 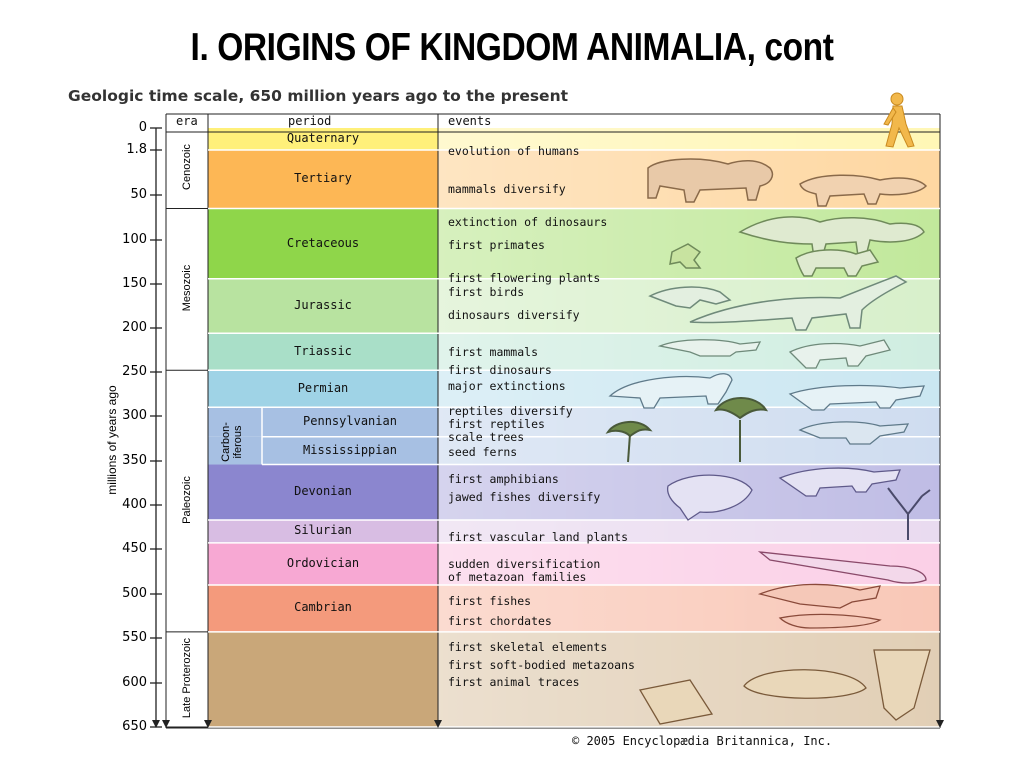 What do you see at coordinates (350, 449) in the screenshot?
I see `period-label: Mississippian` at bounding box center [350, 449].